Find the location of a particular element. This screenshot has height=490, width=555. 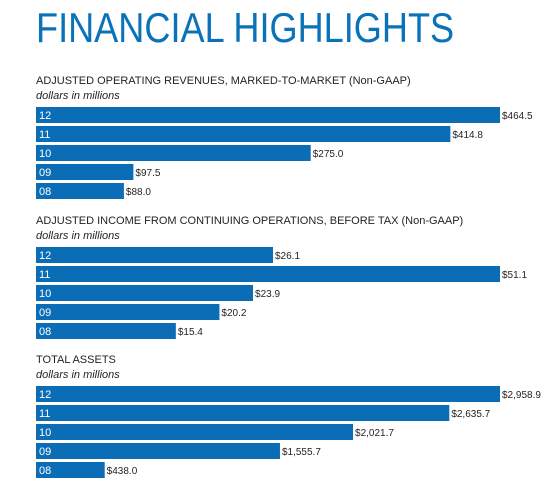

value-label-12: $2,958.9 is located at coordinates (521, 395).